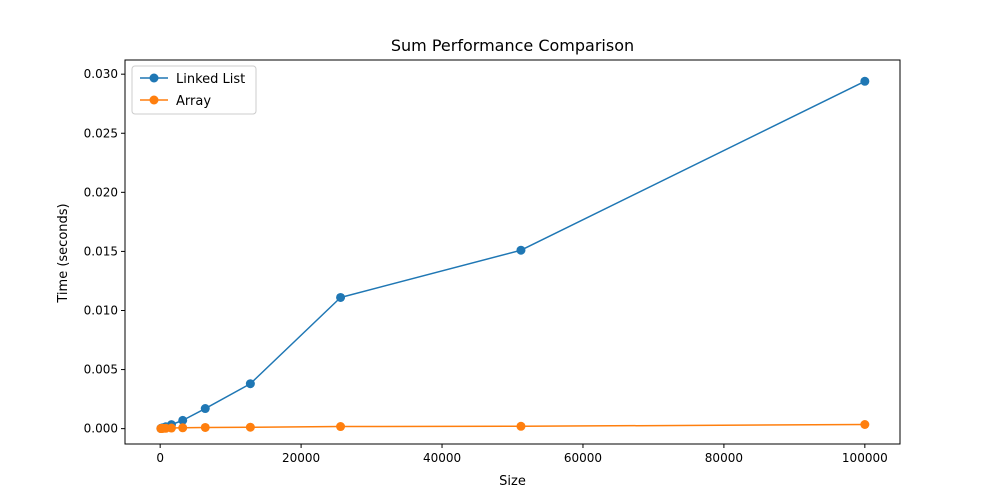 This screenshot has height=504, width=1000. I want to click on y-tick-label: 0.000, so click(101, 429).